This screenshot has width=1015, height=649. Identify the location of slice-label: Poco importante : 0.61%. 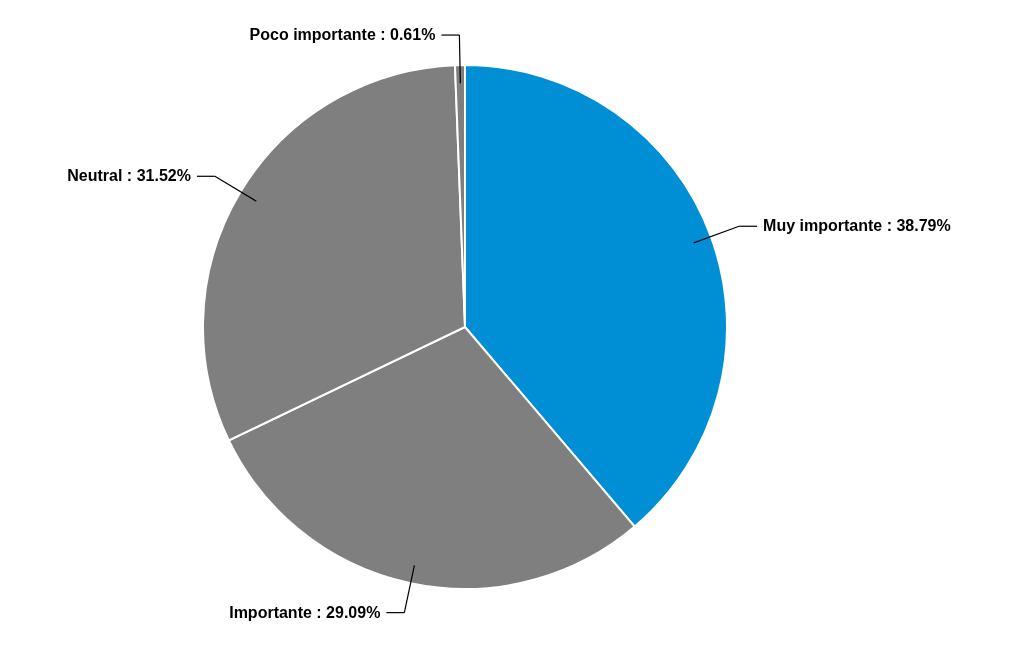
(342, 35).